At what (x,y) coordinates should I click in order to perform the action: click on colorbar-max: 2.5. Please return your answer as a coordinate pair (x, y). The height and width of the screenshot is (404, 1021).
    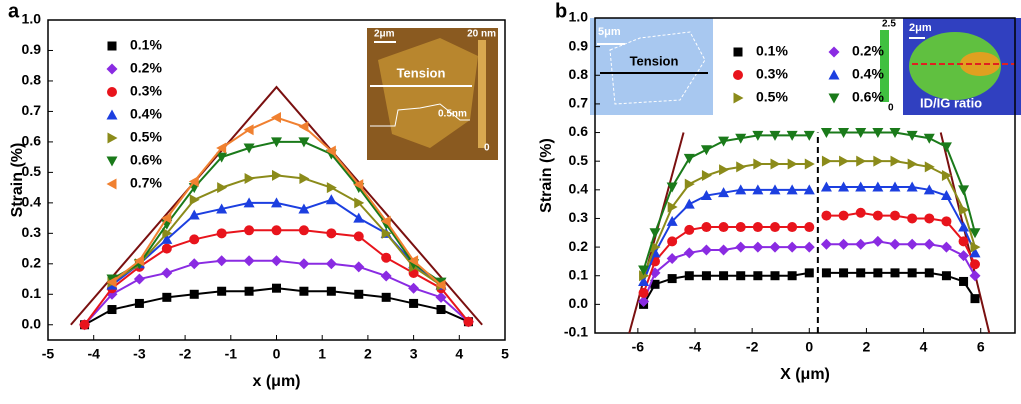
    Looking at the image, I should click on (889, 24).